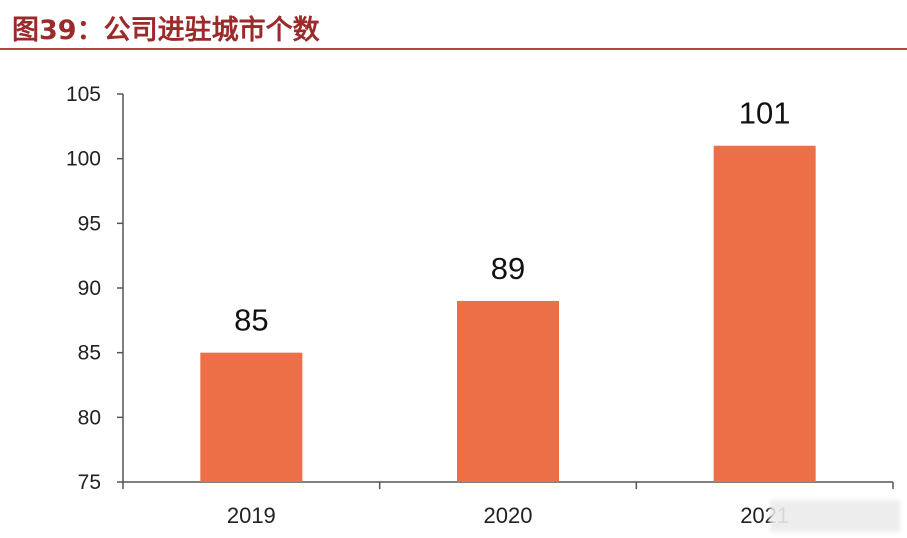  What do you see at coordinates (89, 482) in the screenshot?
I see `y-tick-label: 75` at bounding box center [89, 482].